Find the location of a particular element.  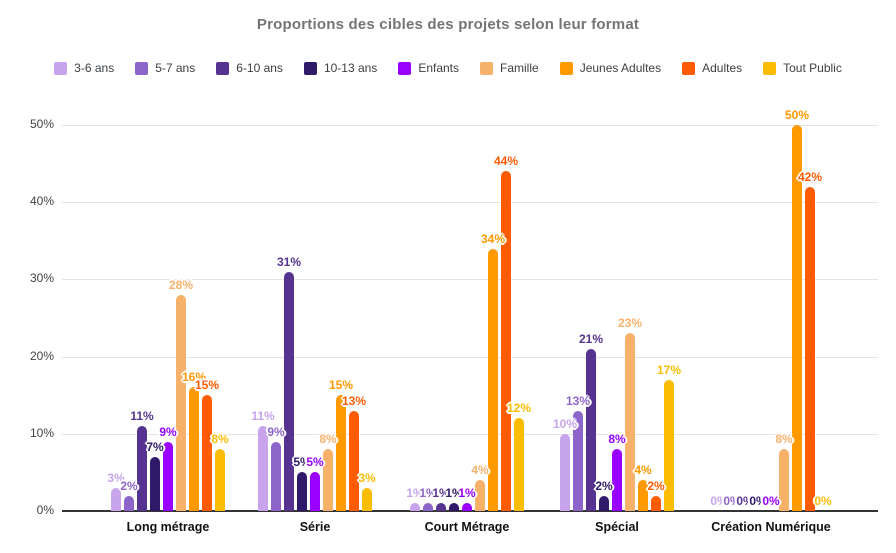

x-category-label: Série is located at coordinates (315, 527).